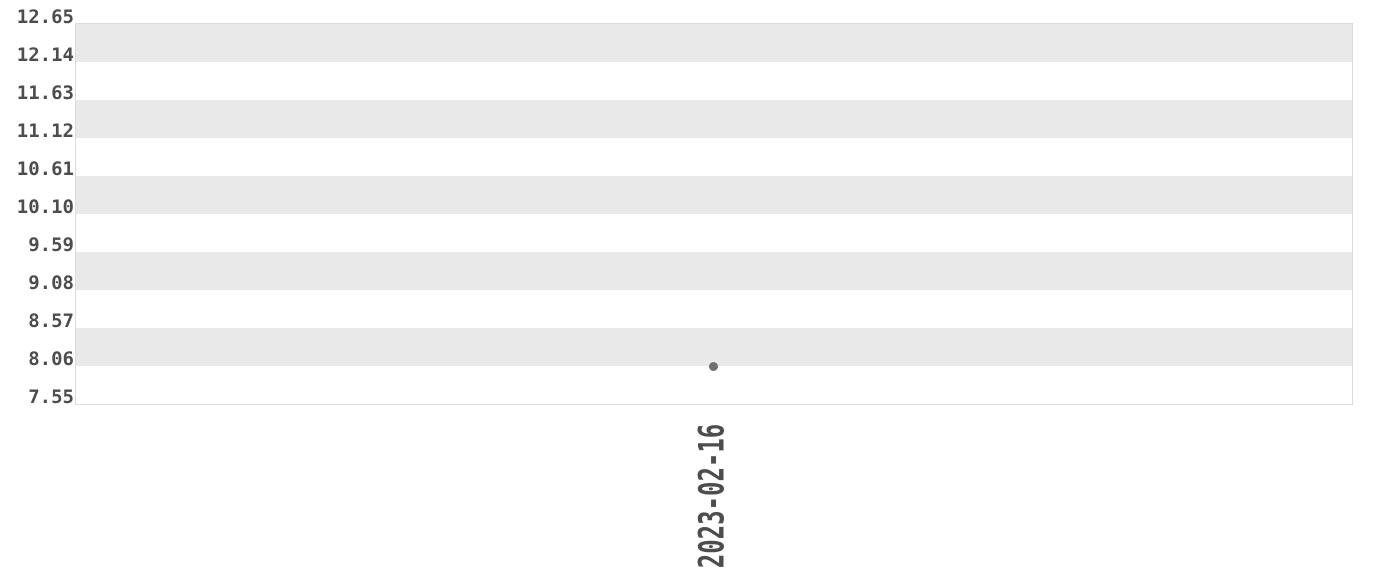 Image resolution: width=1380 pixels, height=580 pixels. I want to click on y-tick-label: 11.63, so click(45, 93).